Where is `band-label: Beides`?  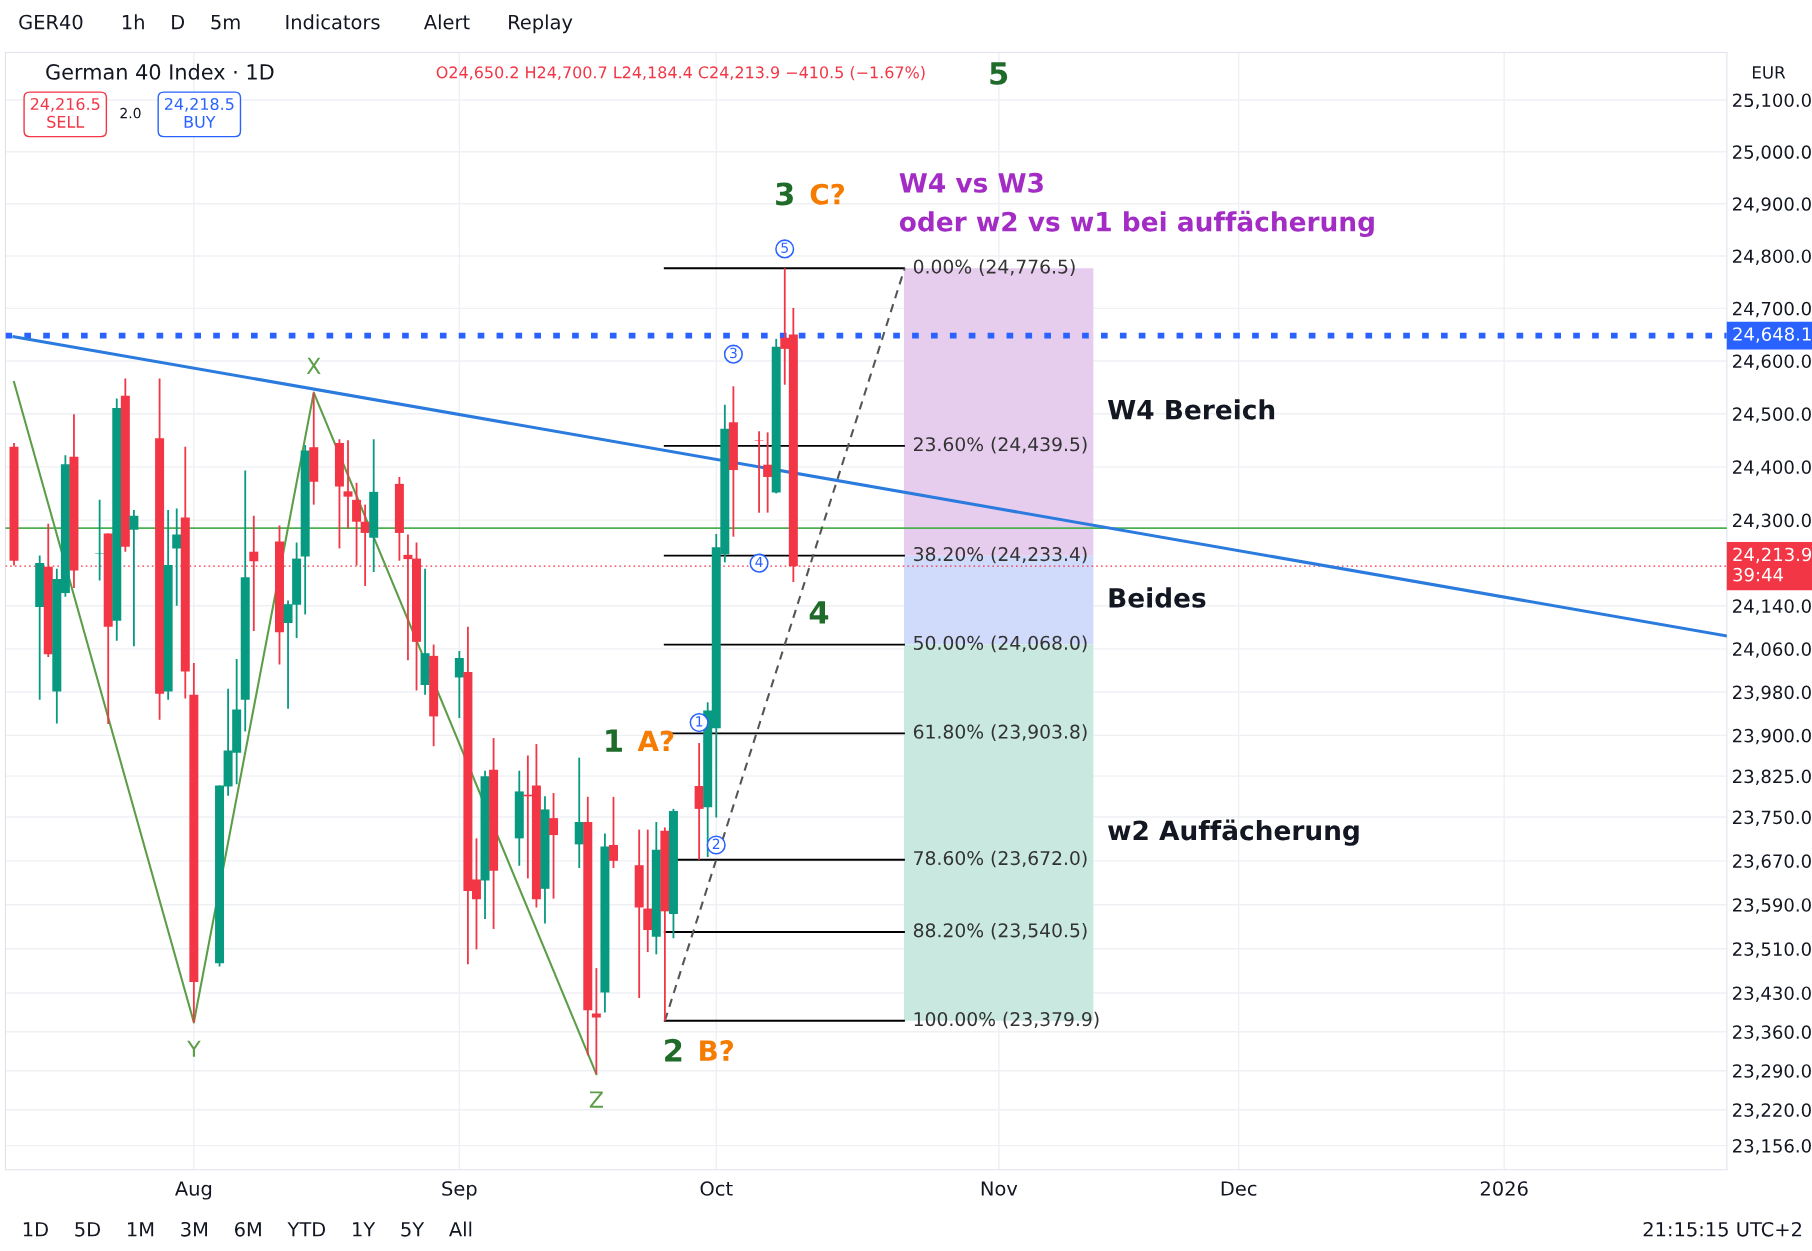
band-label: Beides is located at coordinates (1157, 597).